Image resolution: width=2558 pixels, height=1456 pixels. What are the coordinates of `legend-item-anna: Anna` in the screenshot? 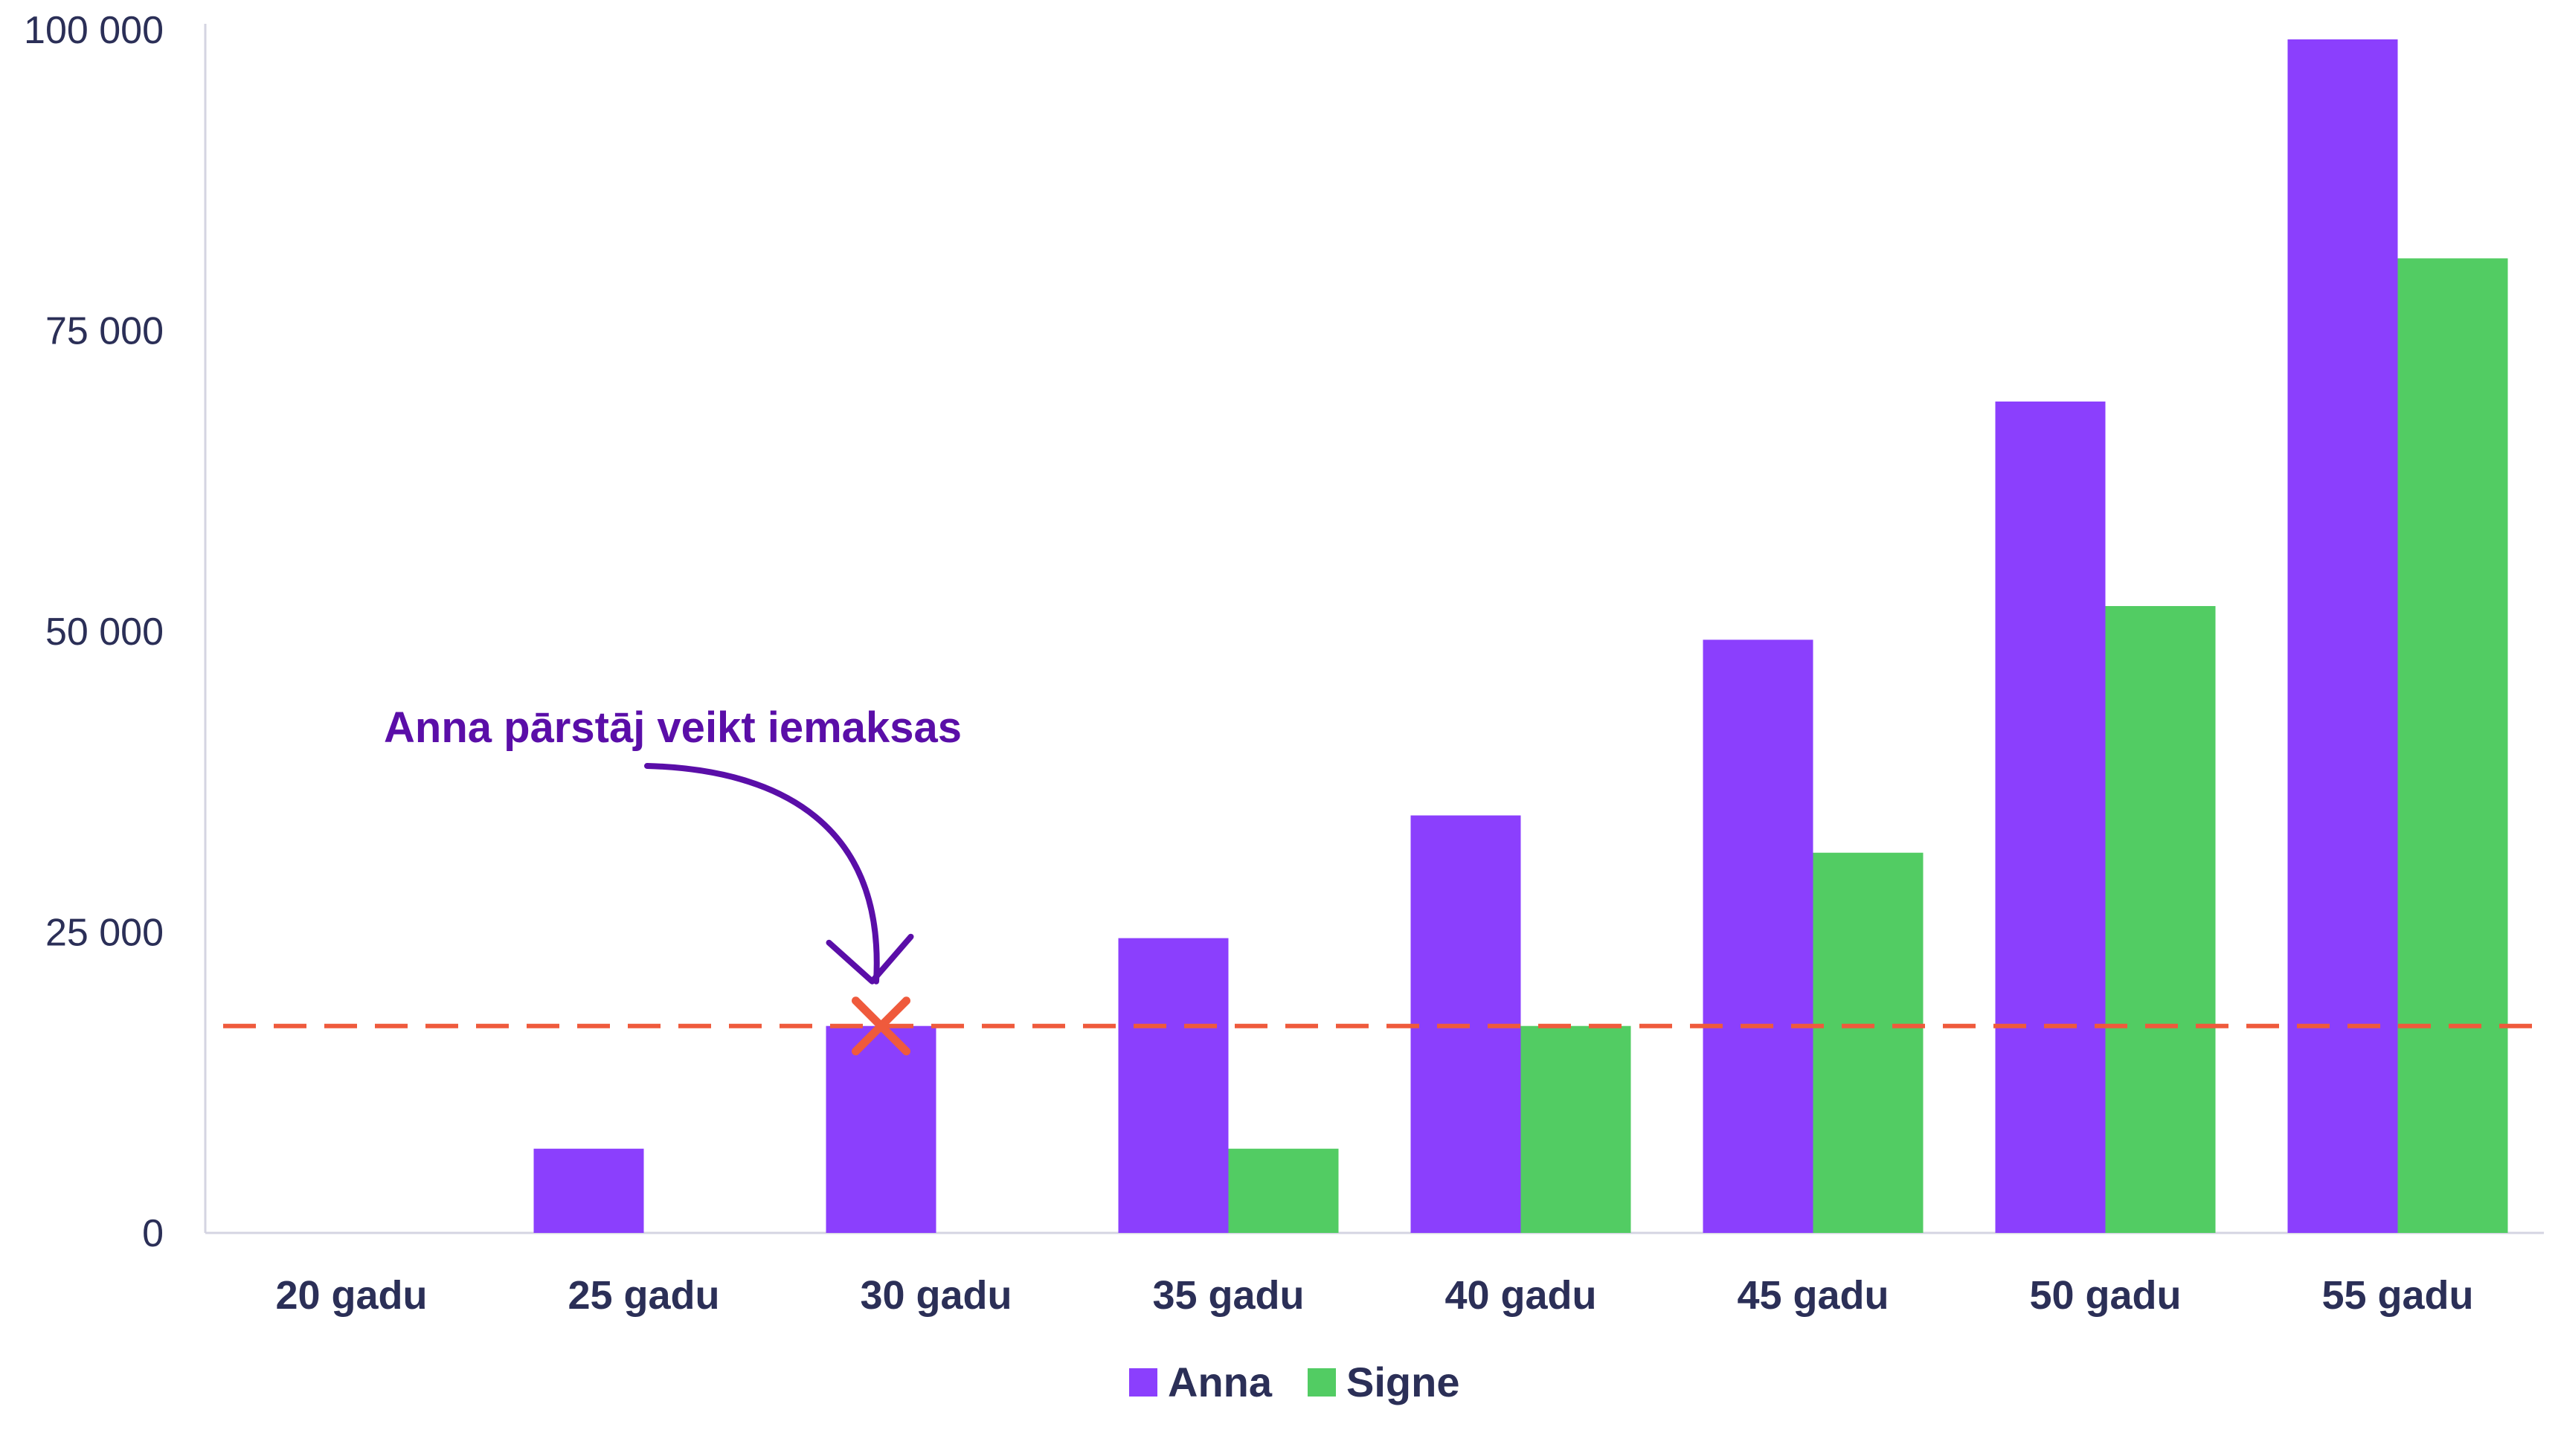 It's located at (1201, 1382).